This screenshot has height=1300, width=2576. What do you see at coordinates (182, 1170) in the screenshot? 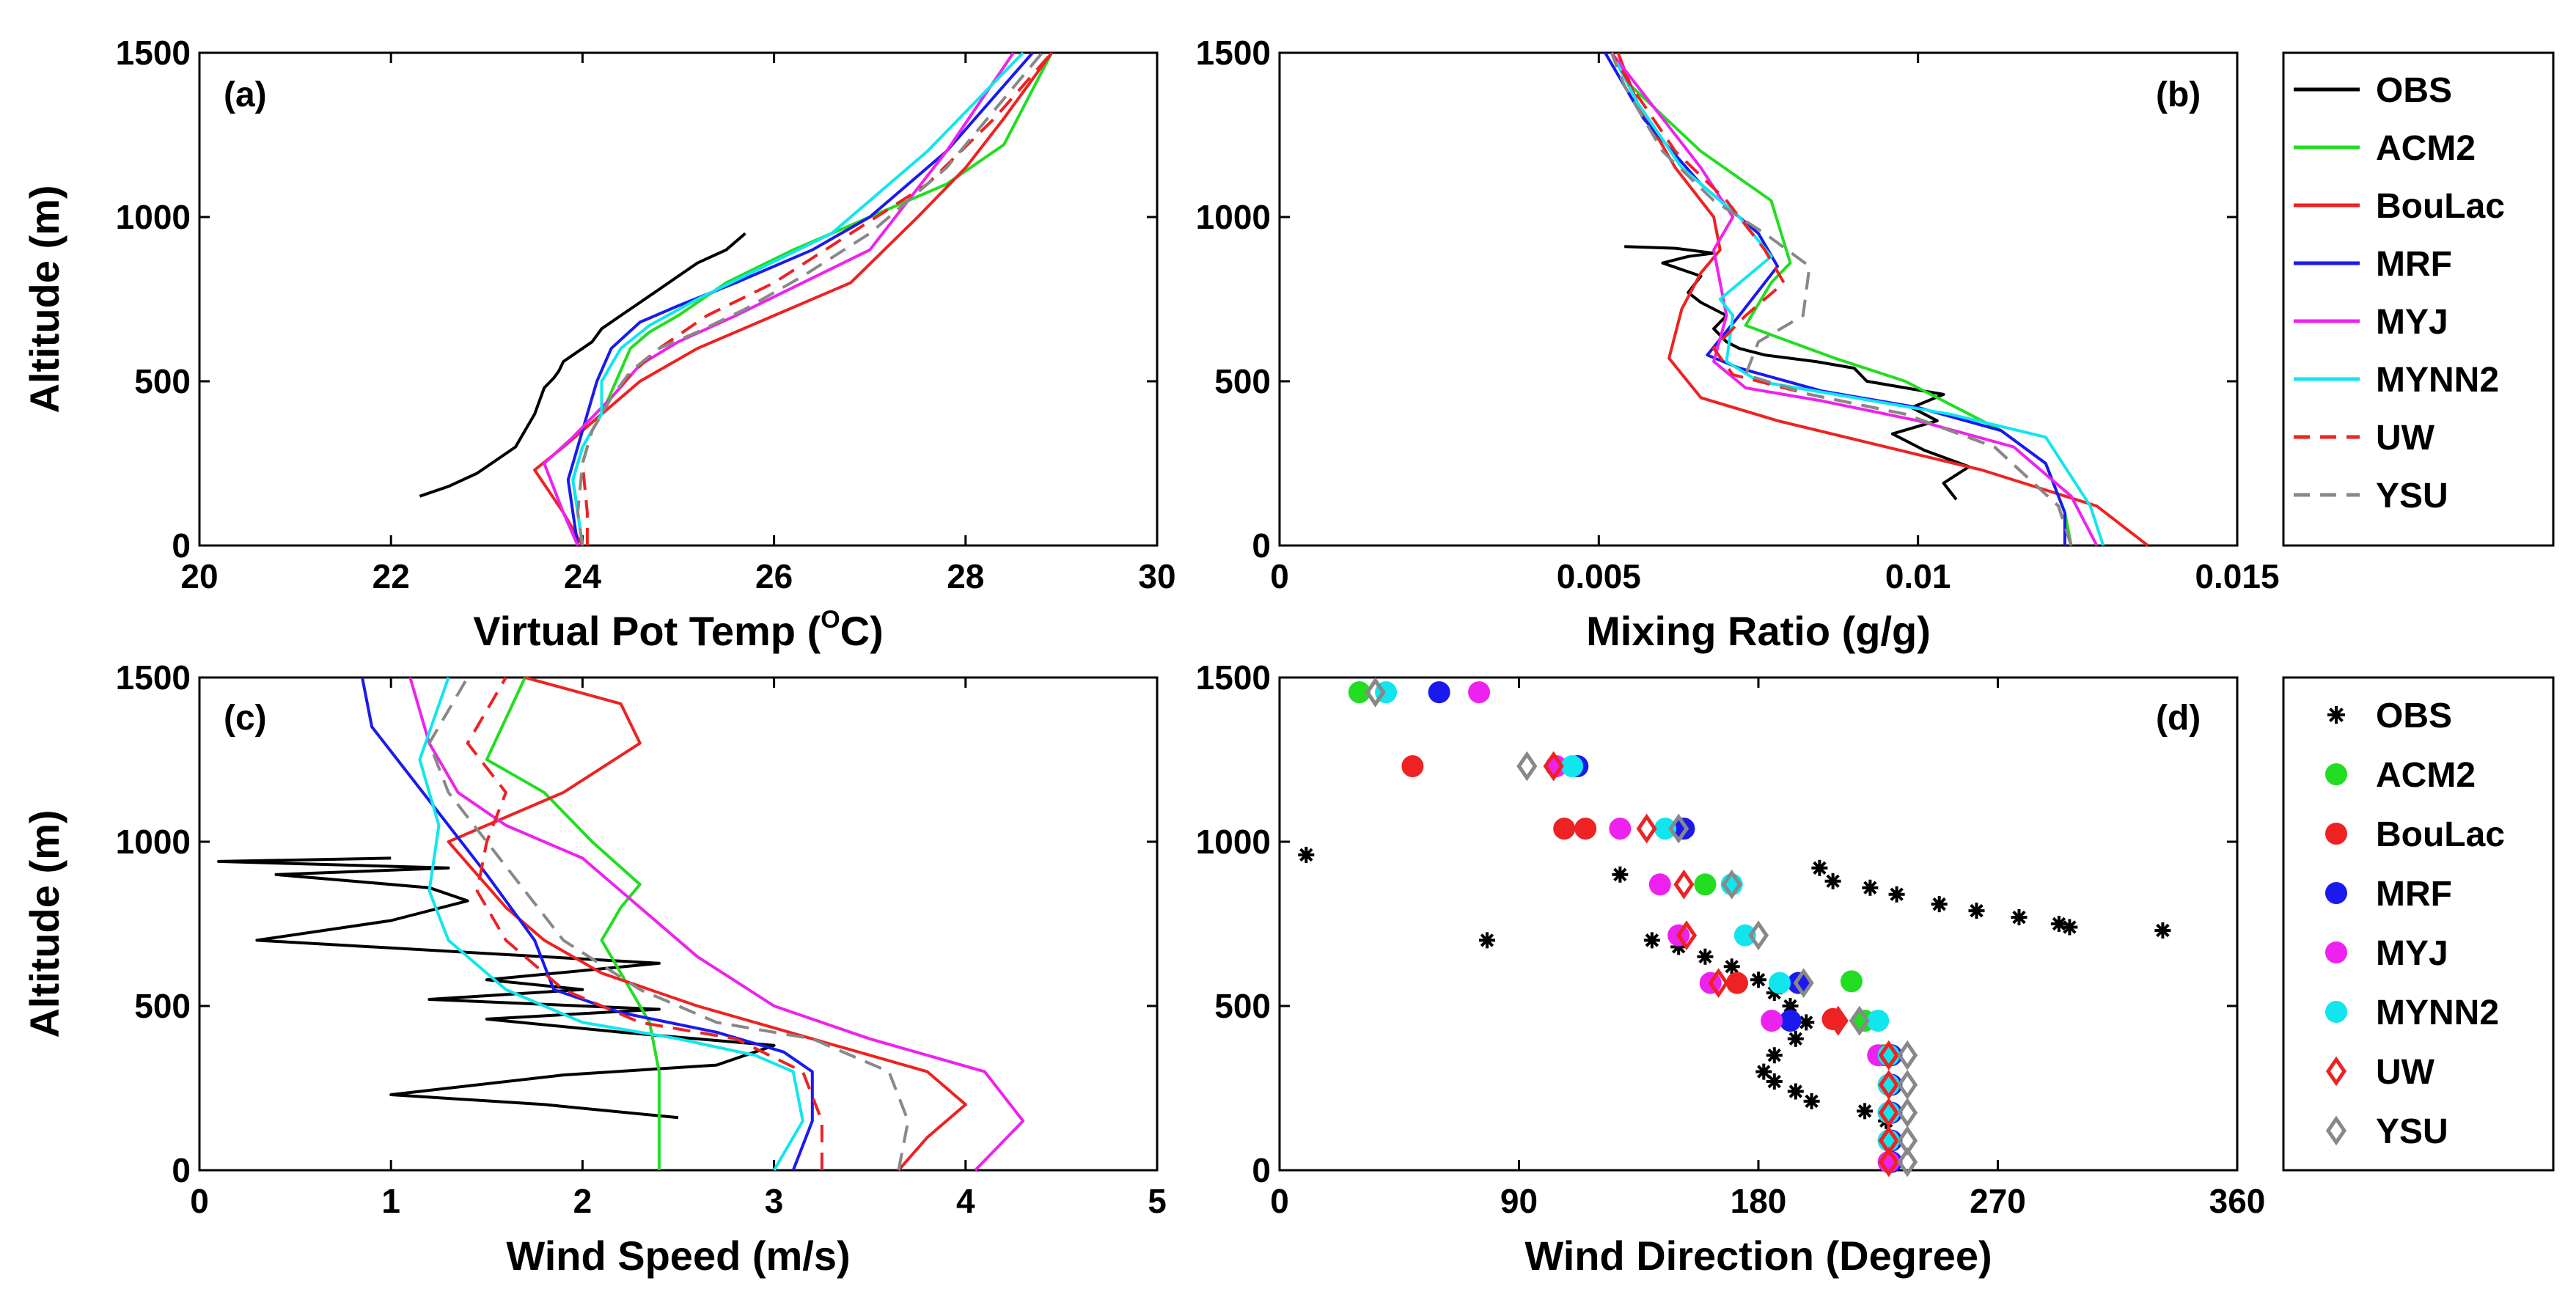
I see `panel-c-ytick-label: 0` at bounding box center [182, 1170].